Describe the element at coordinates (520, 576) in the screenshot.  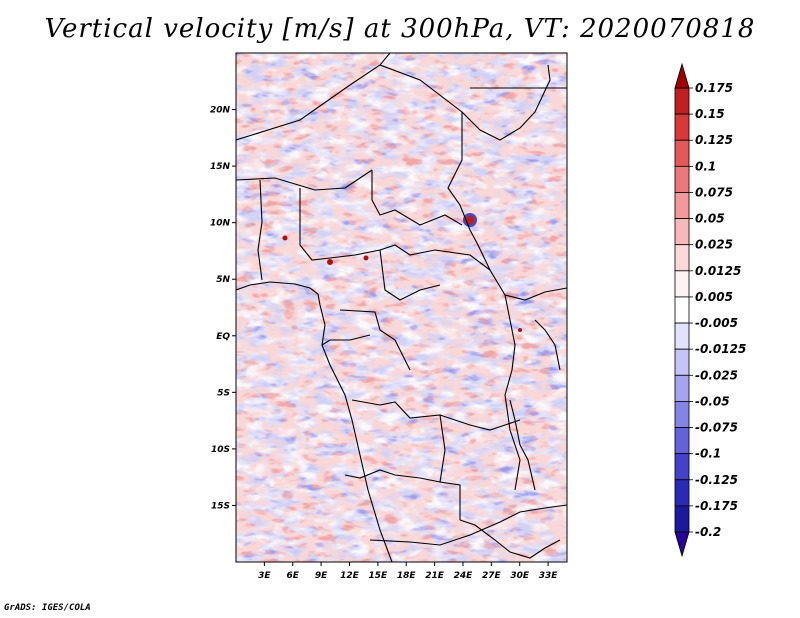
I see `x-tick-label: 30E` at that location.